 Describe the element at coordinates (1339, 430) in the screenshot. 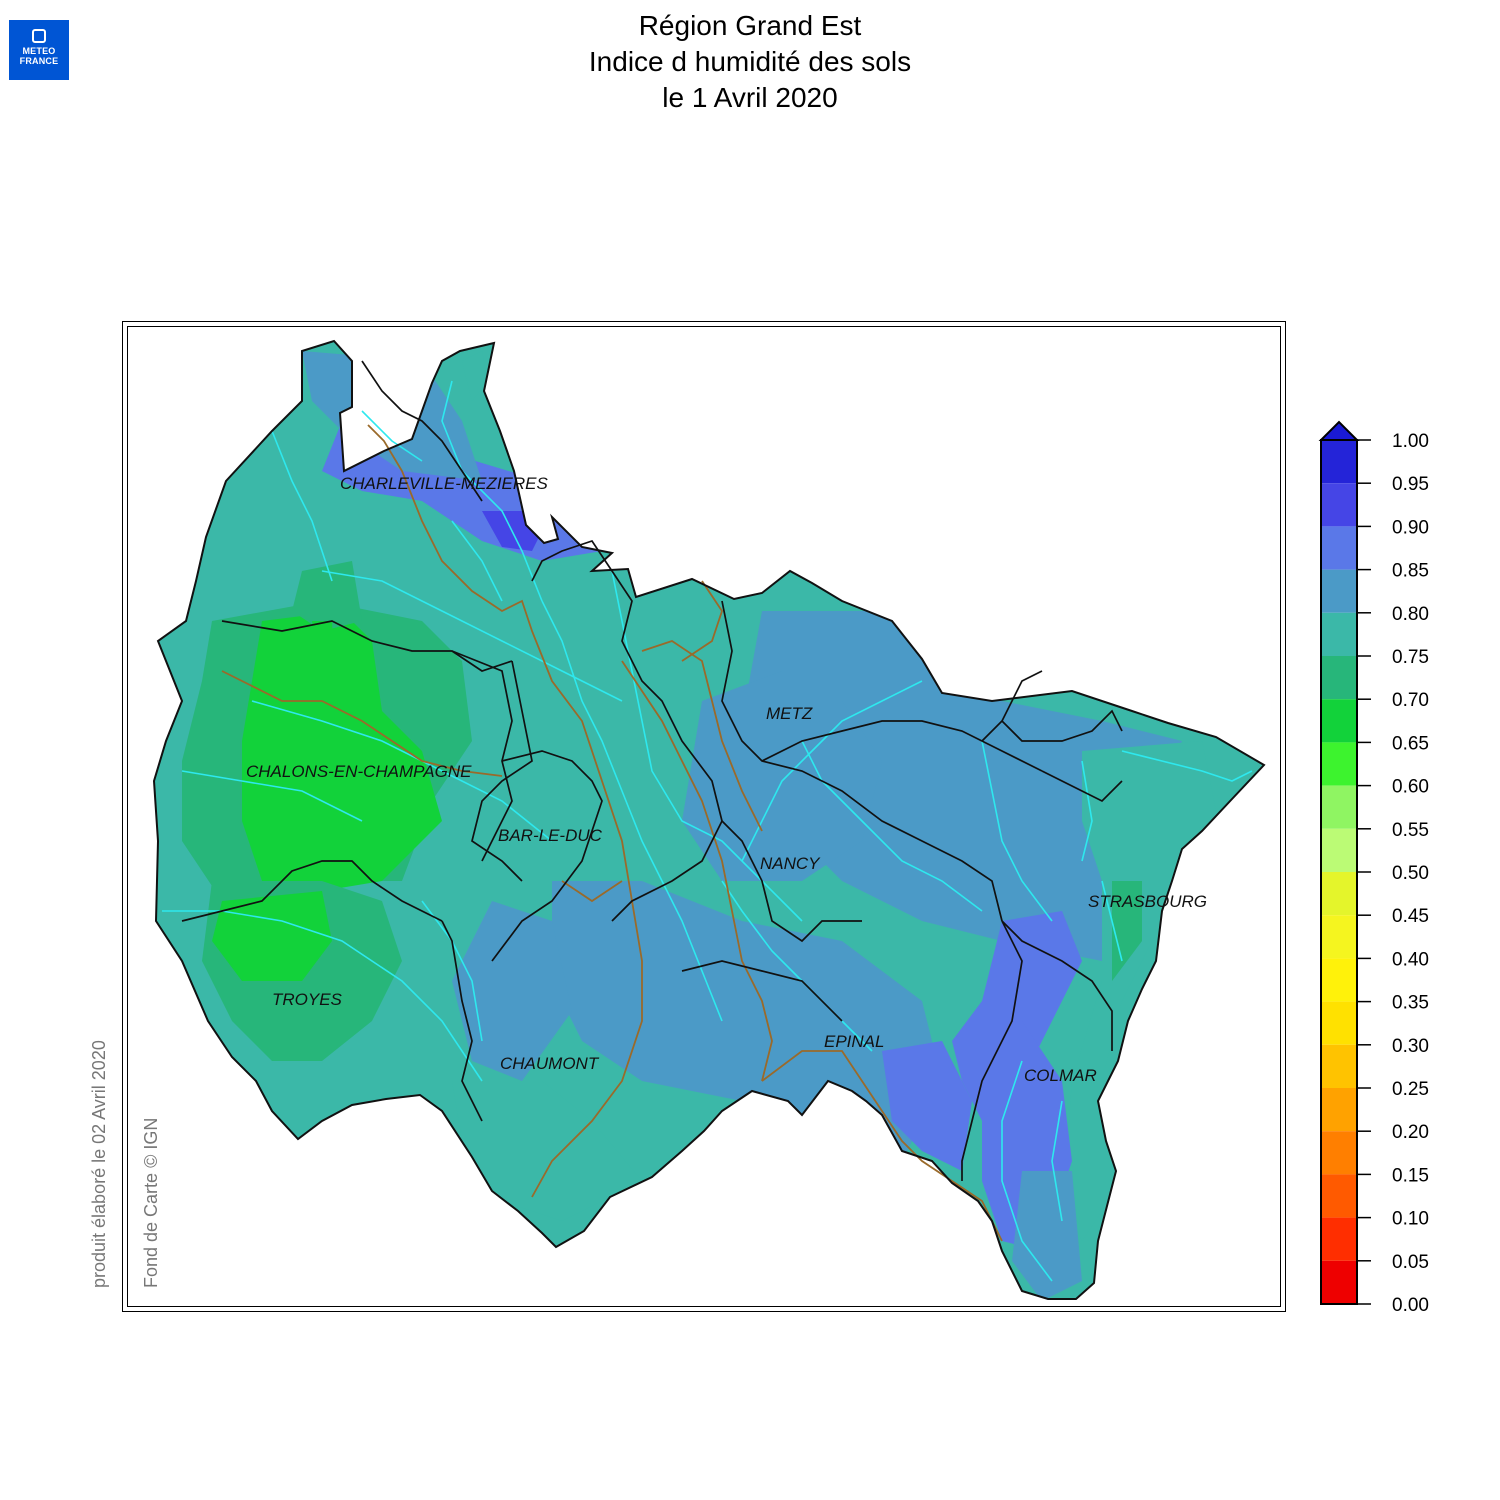

I see `legend-overflow-arrow` at that location.